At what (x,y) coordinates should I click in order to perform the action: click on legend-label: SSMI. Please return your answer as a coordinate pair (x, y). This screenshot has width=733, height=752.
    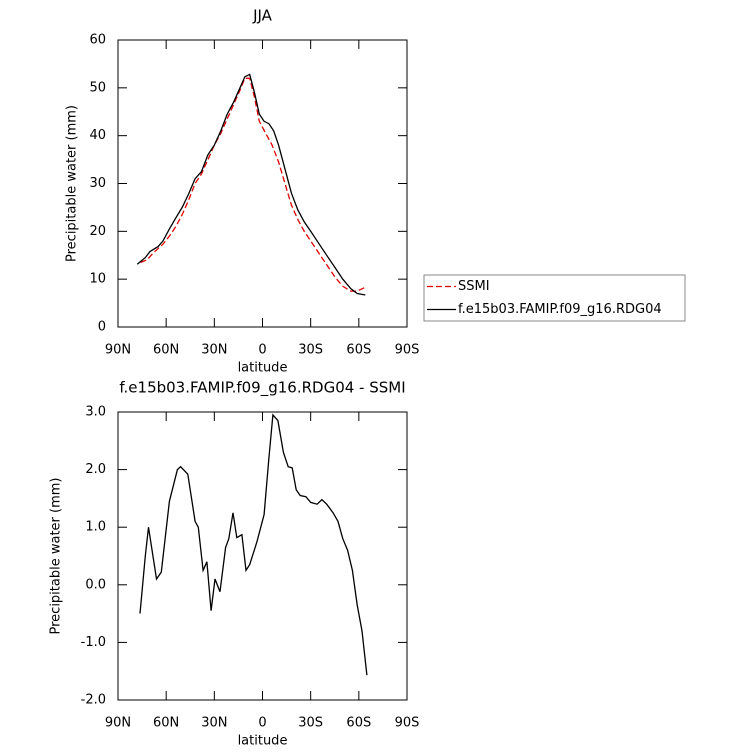
    Looking at the image, I should click on (474, 286).